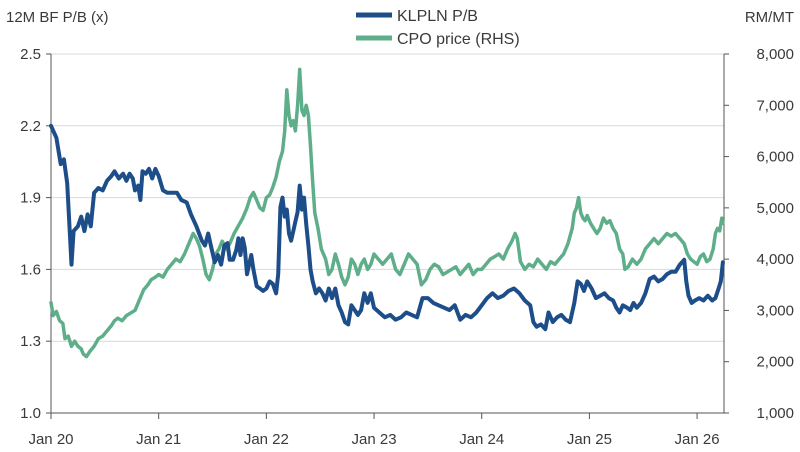 Image resolution: width=800 pixels, height=452 pixels. Describe the element at coordinates (775, 362) in the screenshot. I see `right-tick-label: 2,000` at that location.